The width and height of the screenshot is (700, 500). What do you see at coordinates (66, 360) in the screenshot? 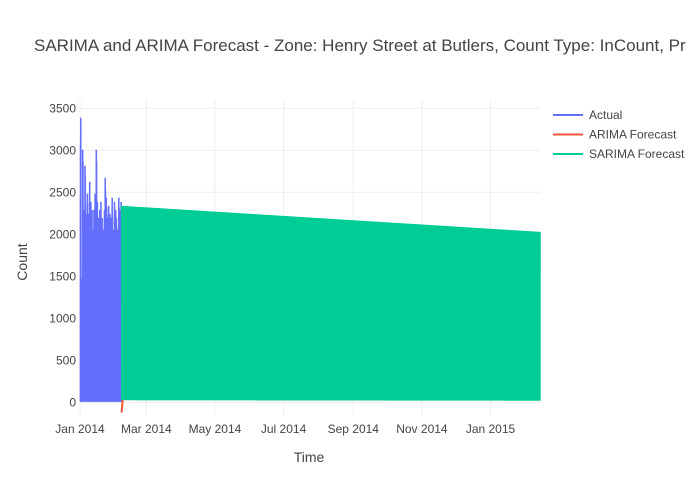
I see `y-tick-label: 500` at bounding box center [66, 360].